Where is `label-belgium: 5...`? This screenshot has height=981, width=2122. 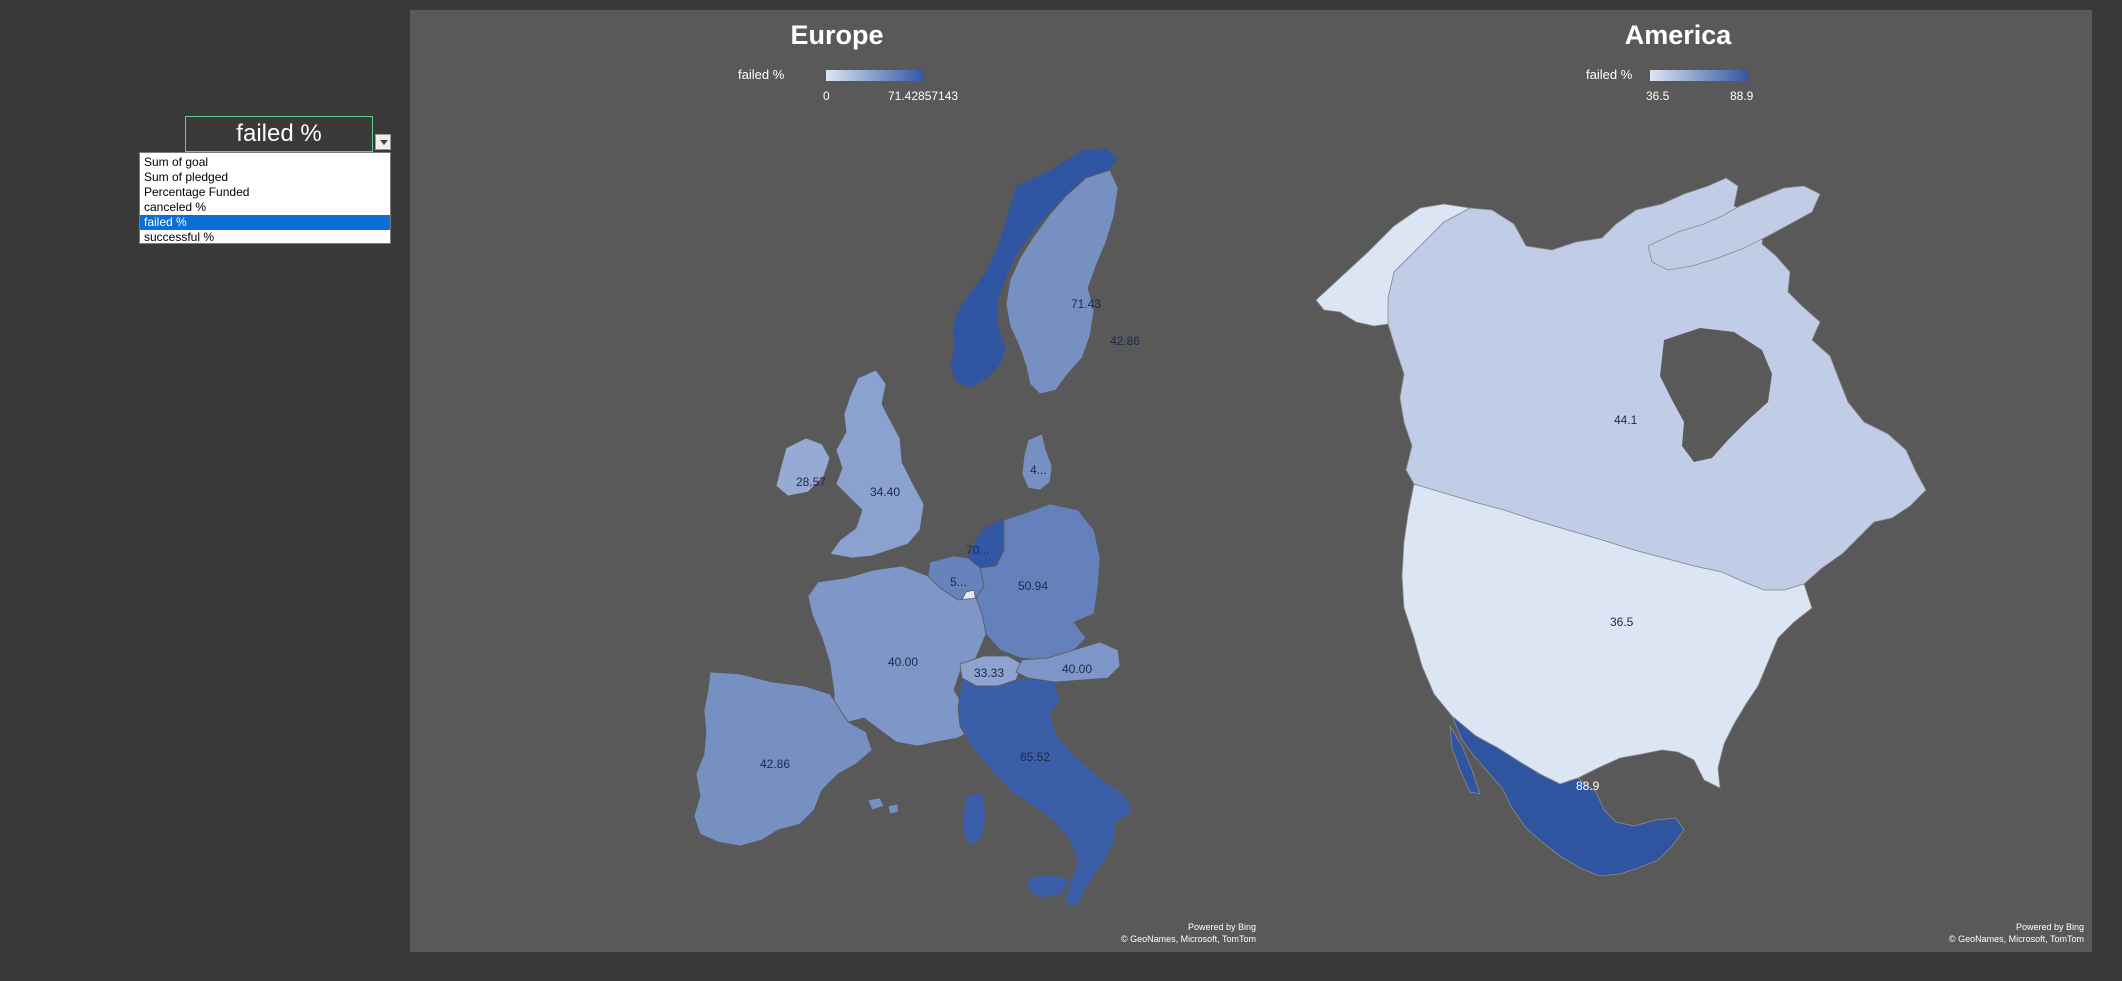
label-belgium: 5... is located at coordinates (958, 582).